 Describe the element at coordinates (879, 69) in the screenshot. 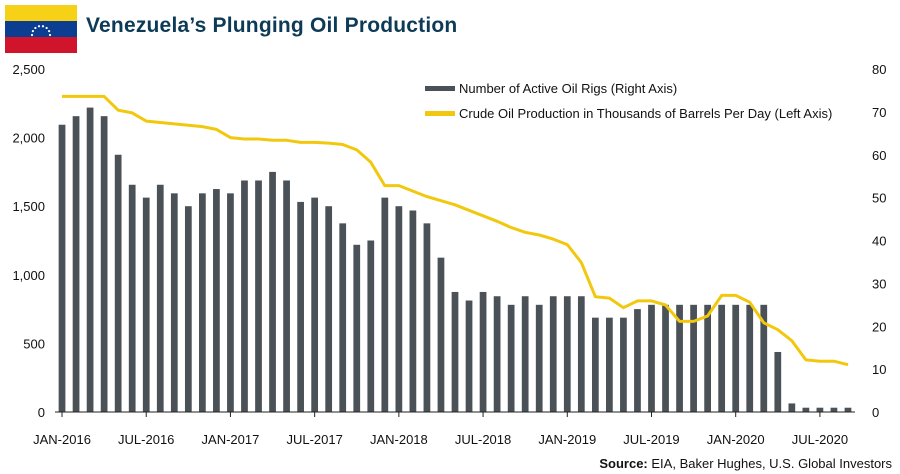

I see `right-tick-label: 80` at that location.